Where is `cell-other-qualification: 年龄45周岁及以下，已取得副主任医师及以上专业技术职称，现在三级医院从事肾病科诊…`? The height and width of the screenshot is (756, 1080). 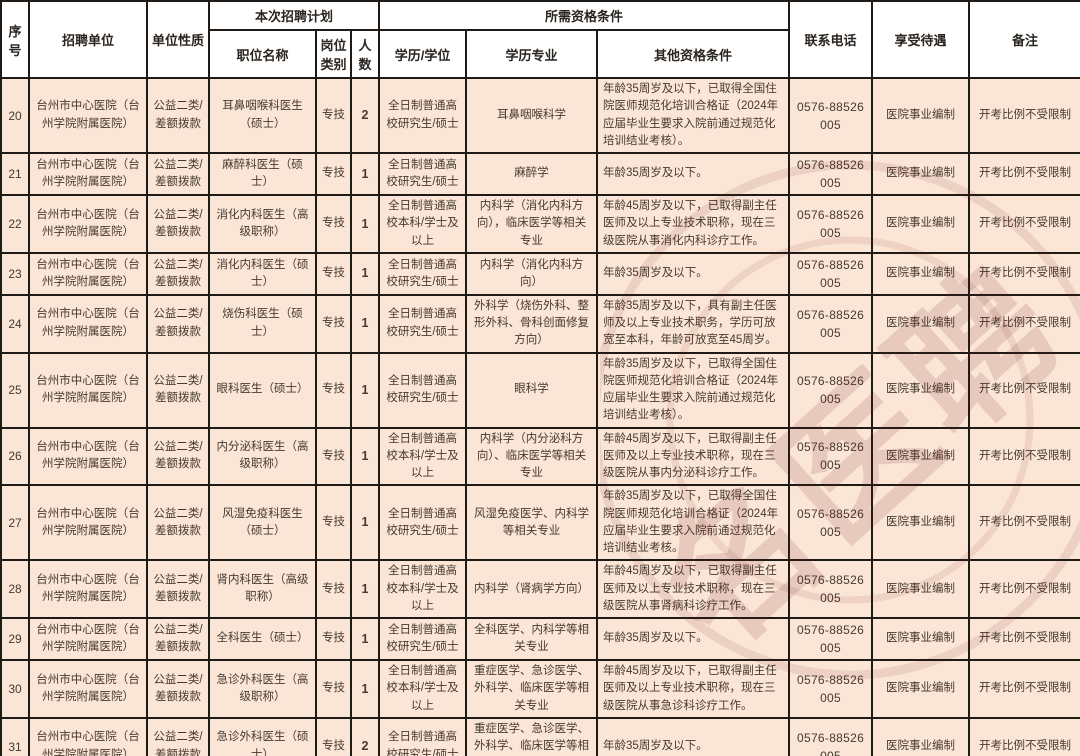
cell-other-qualification: 年龄45周岁及以下，已取得副主任医师及以上专业技术职称，现在三级医院从事肾病科诊… is located at coordinates (693, 589).